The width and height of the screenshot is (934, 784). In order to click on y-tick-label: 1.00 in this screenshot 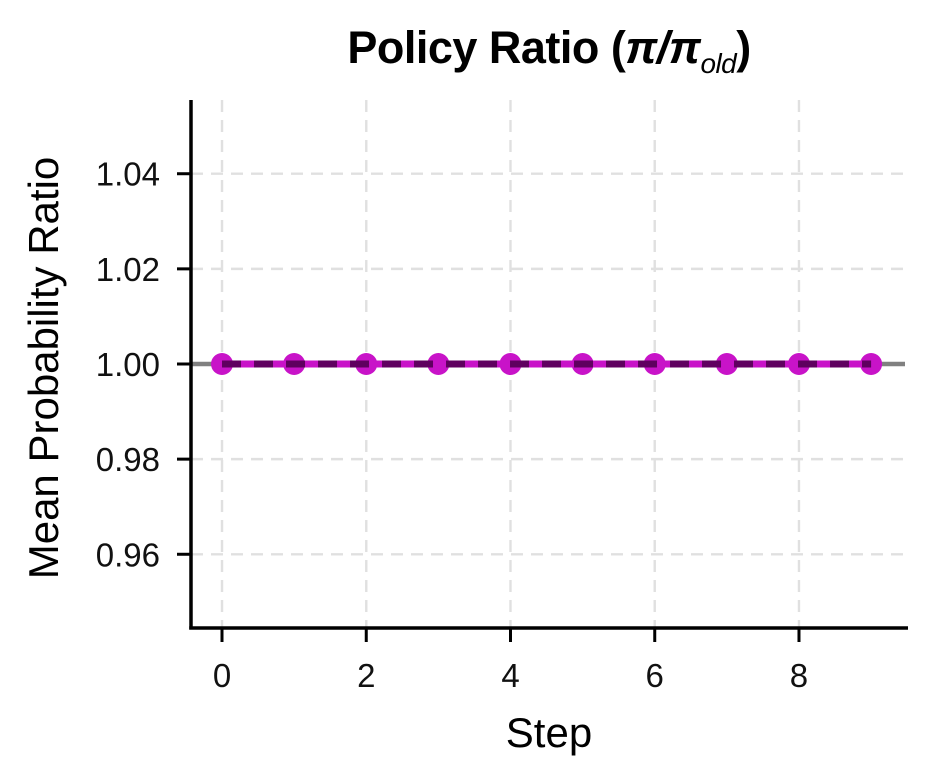, I will do `click(128, 364)`.